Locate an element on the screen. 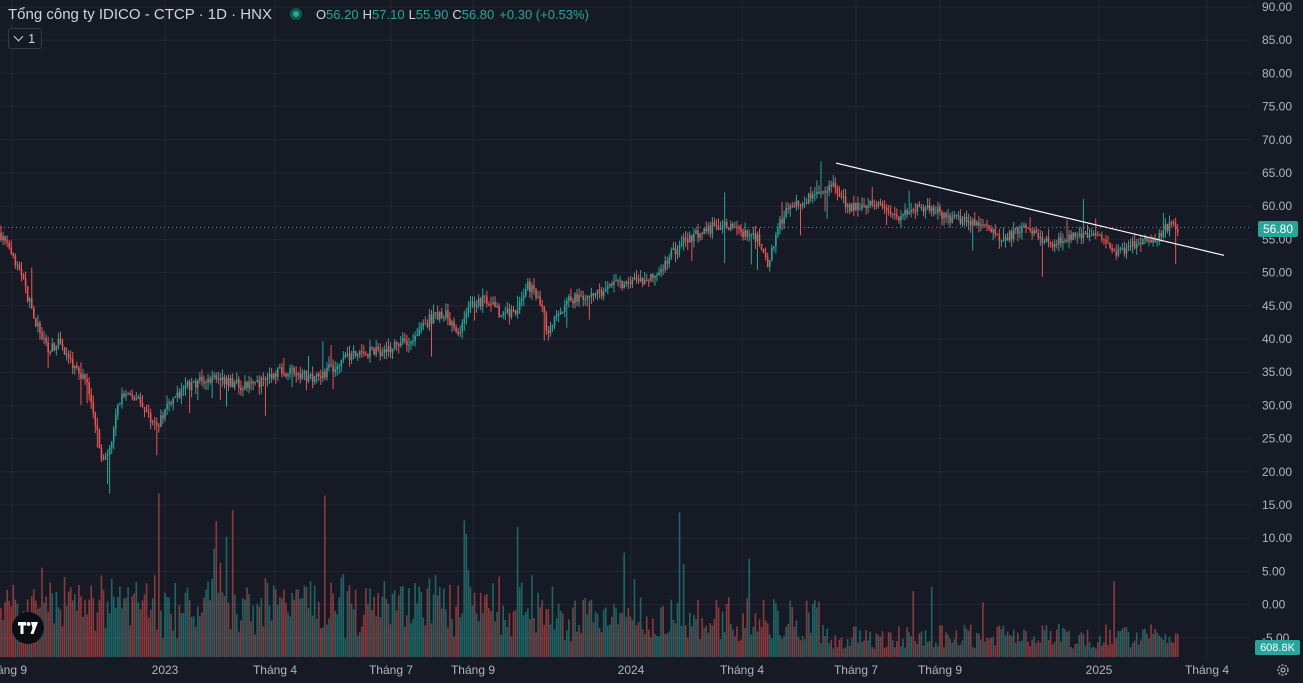 Image resolution: width=1303 pixels, height=683 pixels. last-volume-label: 608.8K is located at coordinates (1277, 647).